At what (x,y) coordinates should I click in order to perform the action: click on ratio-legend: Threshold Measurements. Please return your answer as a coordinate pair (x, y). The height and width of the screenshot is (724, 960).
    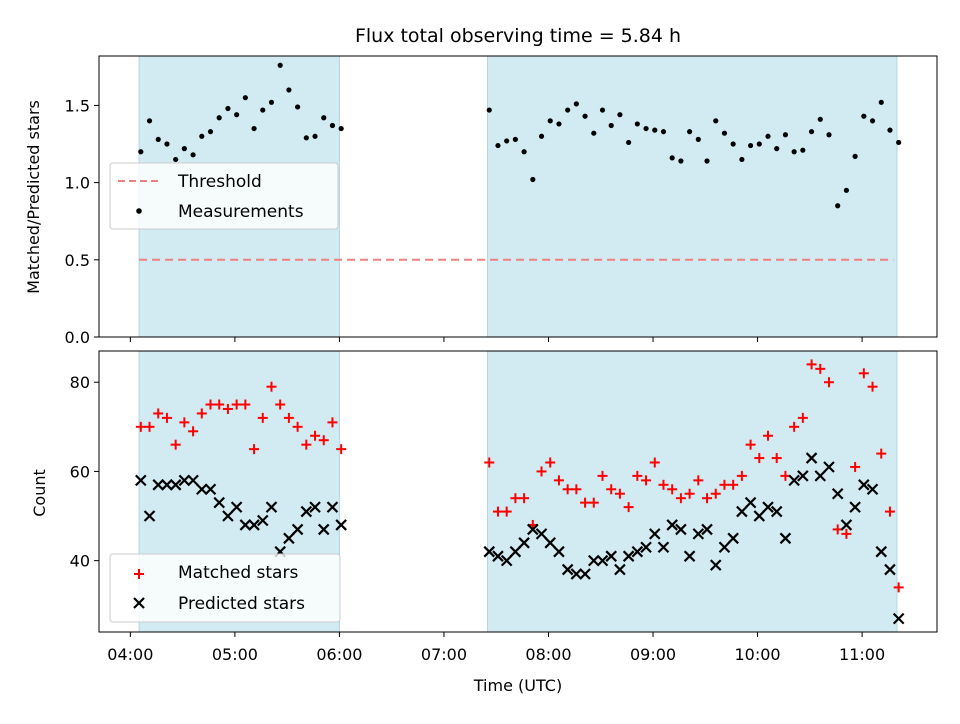
    Looking at the image, I should click on (224, 196).